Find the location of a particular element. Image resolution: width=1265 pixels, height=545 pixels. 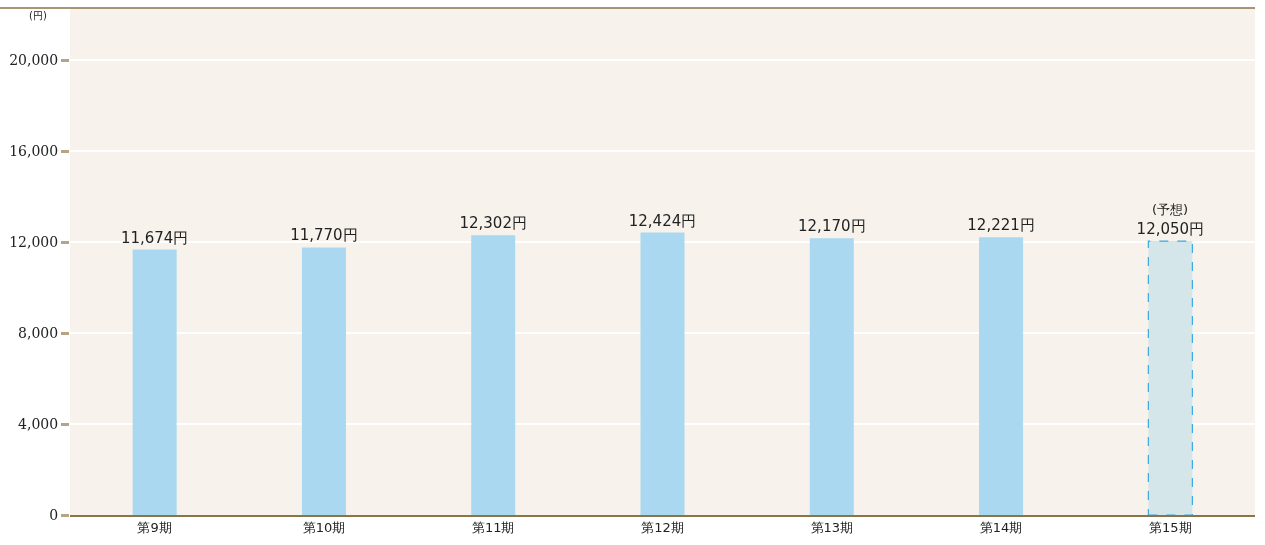

y-tick-label: 0 is located at coordinates (54, 514).